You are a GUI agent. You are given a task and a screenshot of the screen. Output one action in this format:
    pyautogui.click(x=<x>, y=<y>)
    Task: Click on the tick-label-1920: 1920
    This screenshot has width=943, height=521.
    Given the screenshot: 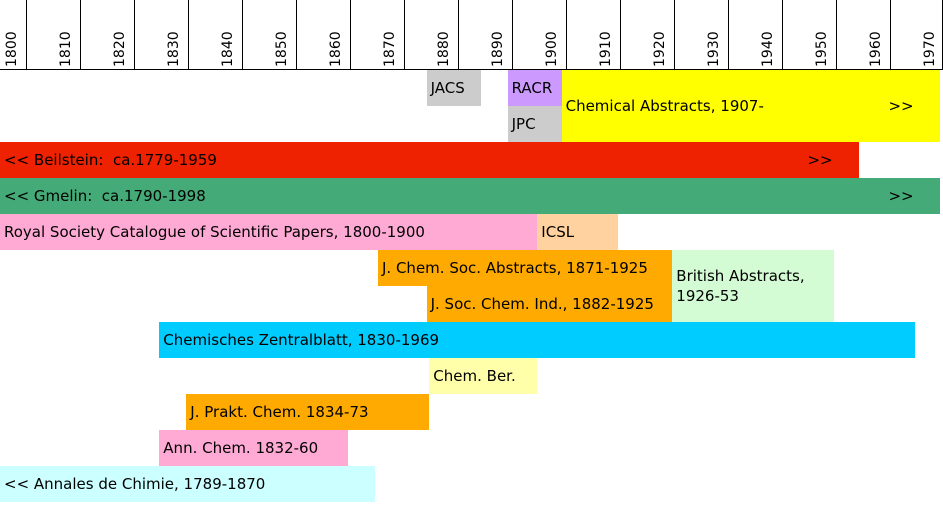 What is the action you would take?
    pyautogui.click(x=660, y=49)
    